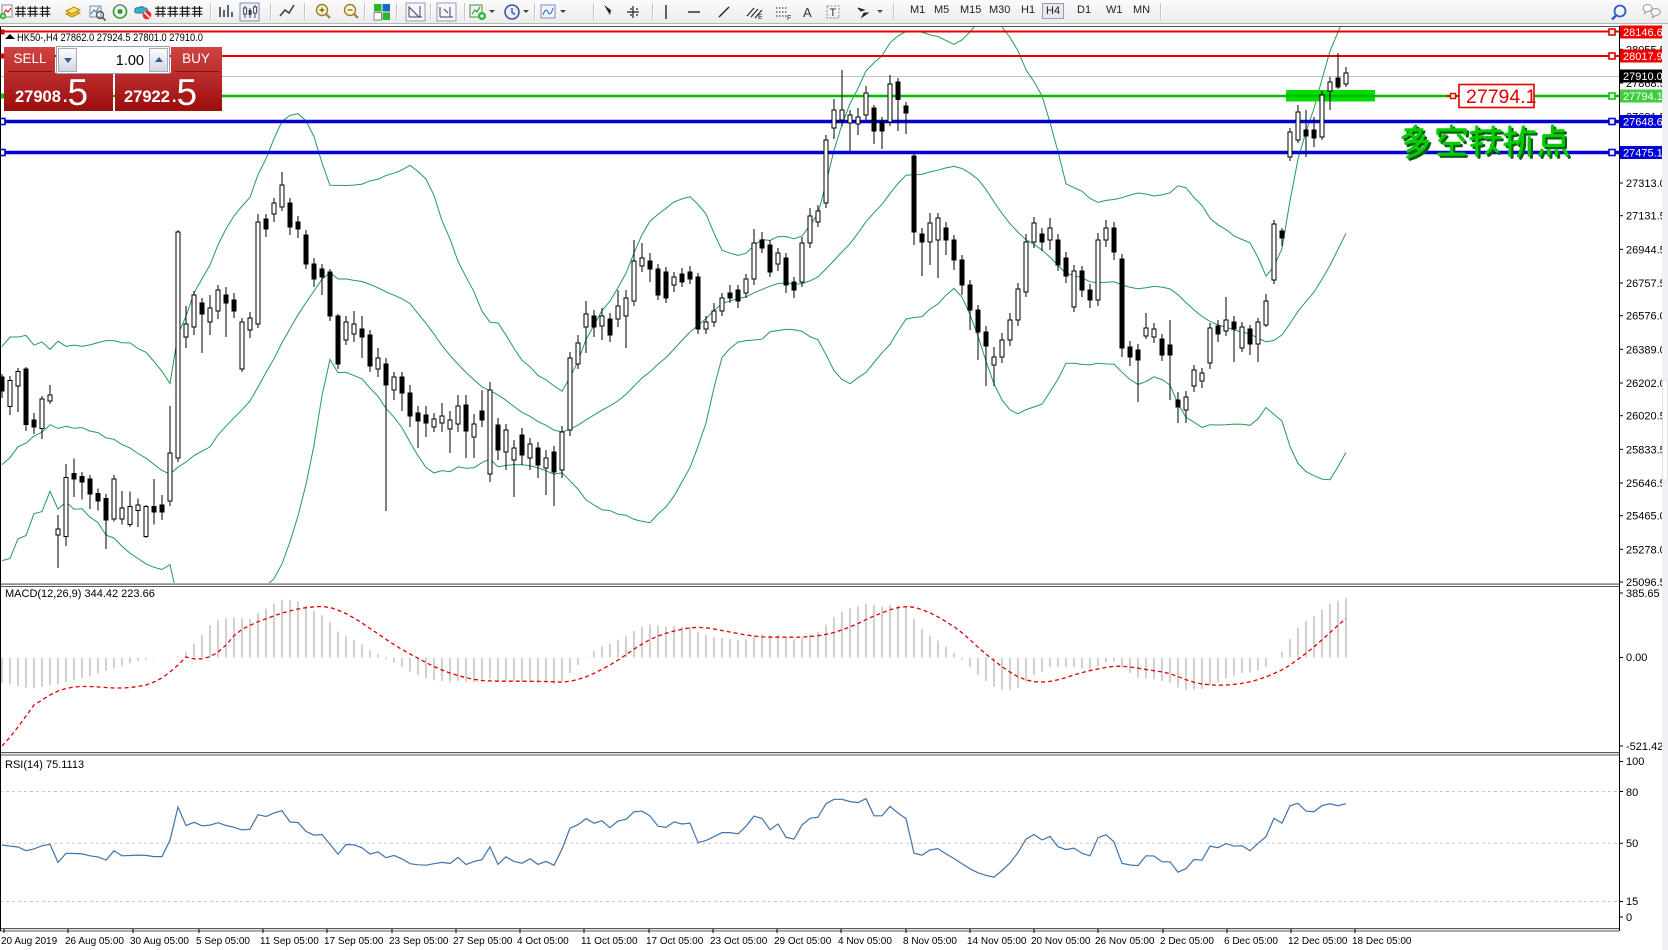 The height and width of the screenshot is (950, 1668). Describe the element at coordinates (760, 17) in the screenshot. I see `svg-text: E` at that location.